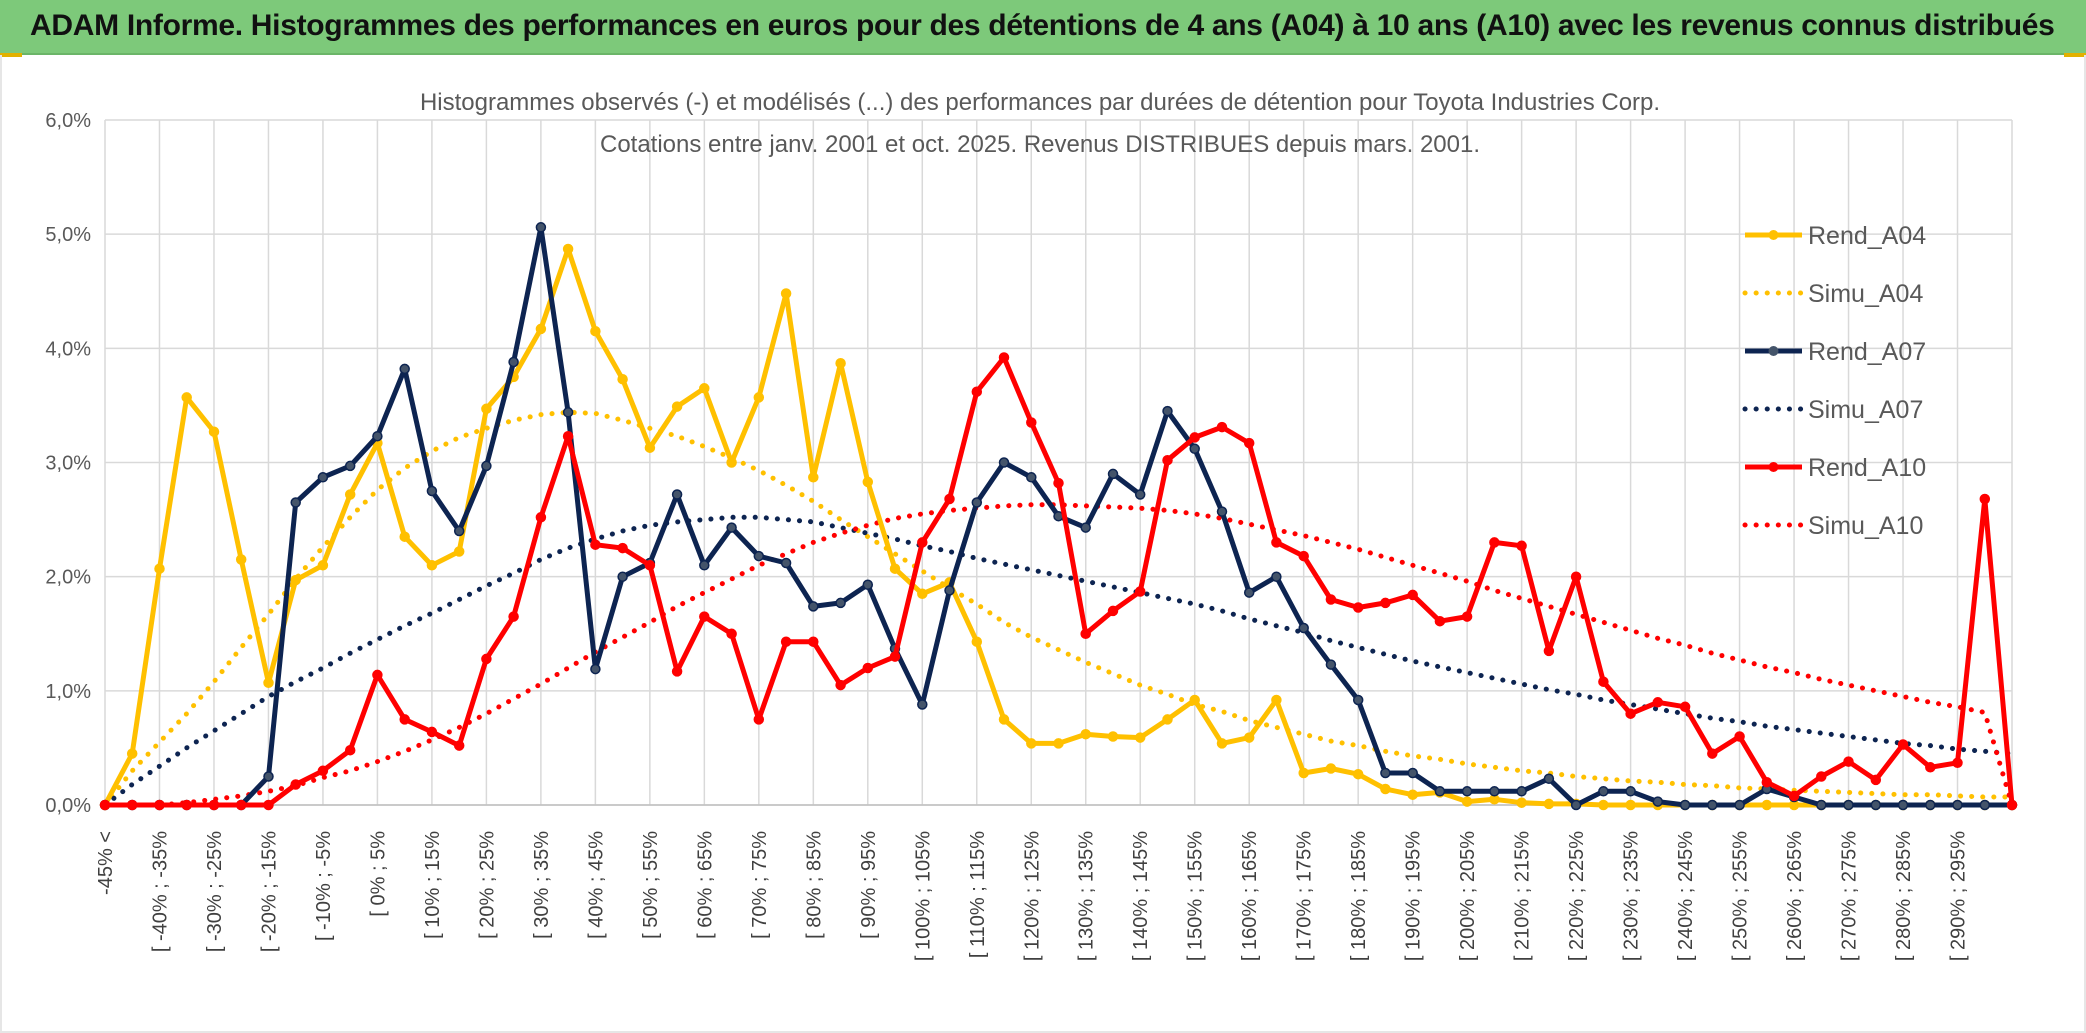 The image size is (2086, 1033). What do you see at coordinates (269, 891) in the screenshot?
I see `x-tick-label: [ -20% ; -15%` at bounding box center [269, 891].